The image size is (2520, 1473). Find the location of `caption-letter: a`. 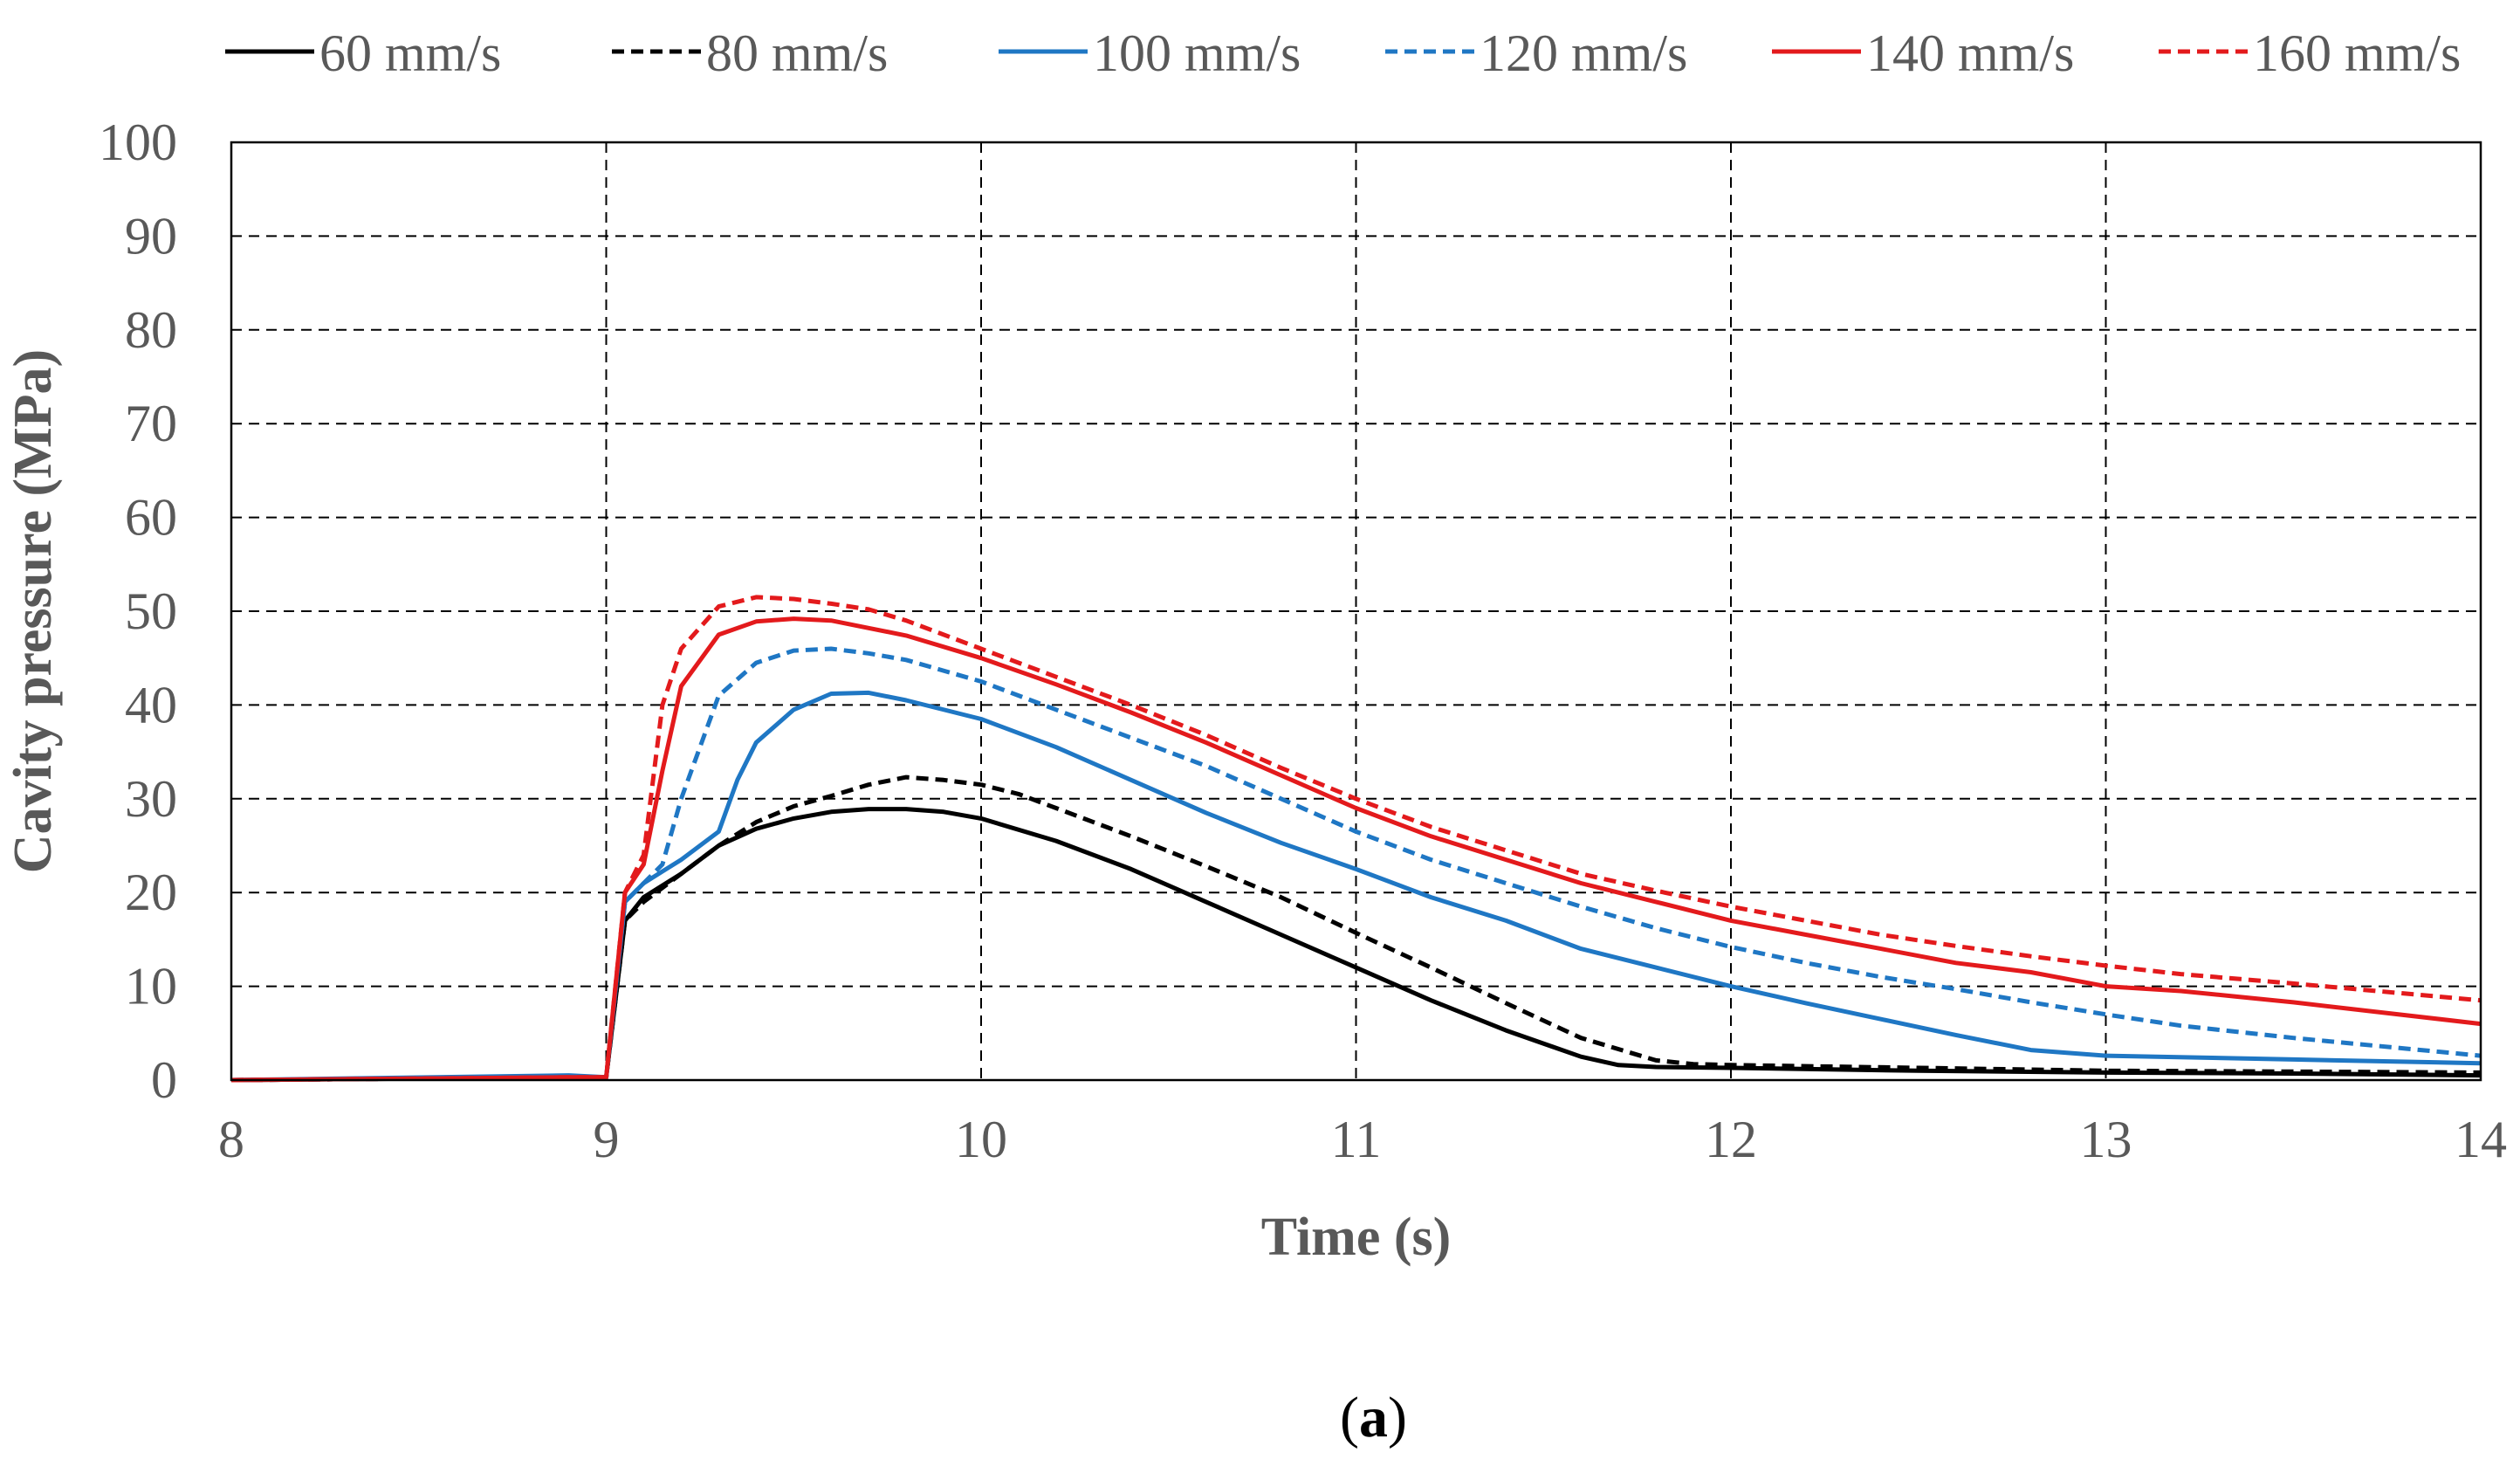

caption-letter: a is located at coordinates (1373, 1417).